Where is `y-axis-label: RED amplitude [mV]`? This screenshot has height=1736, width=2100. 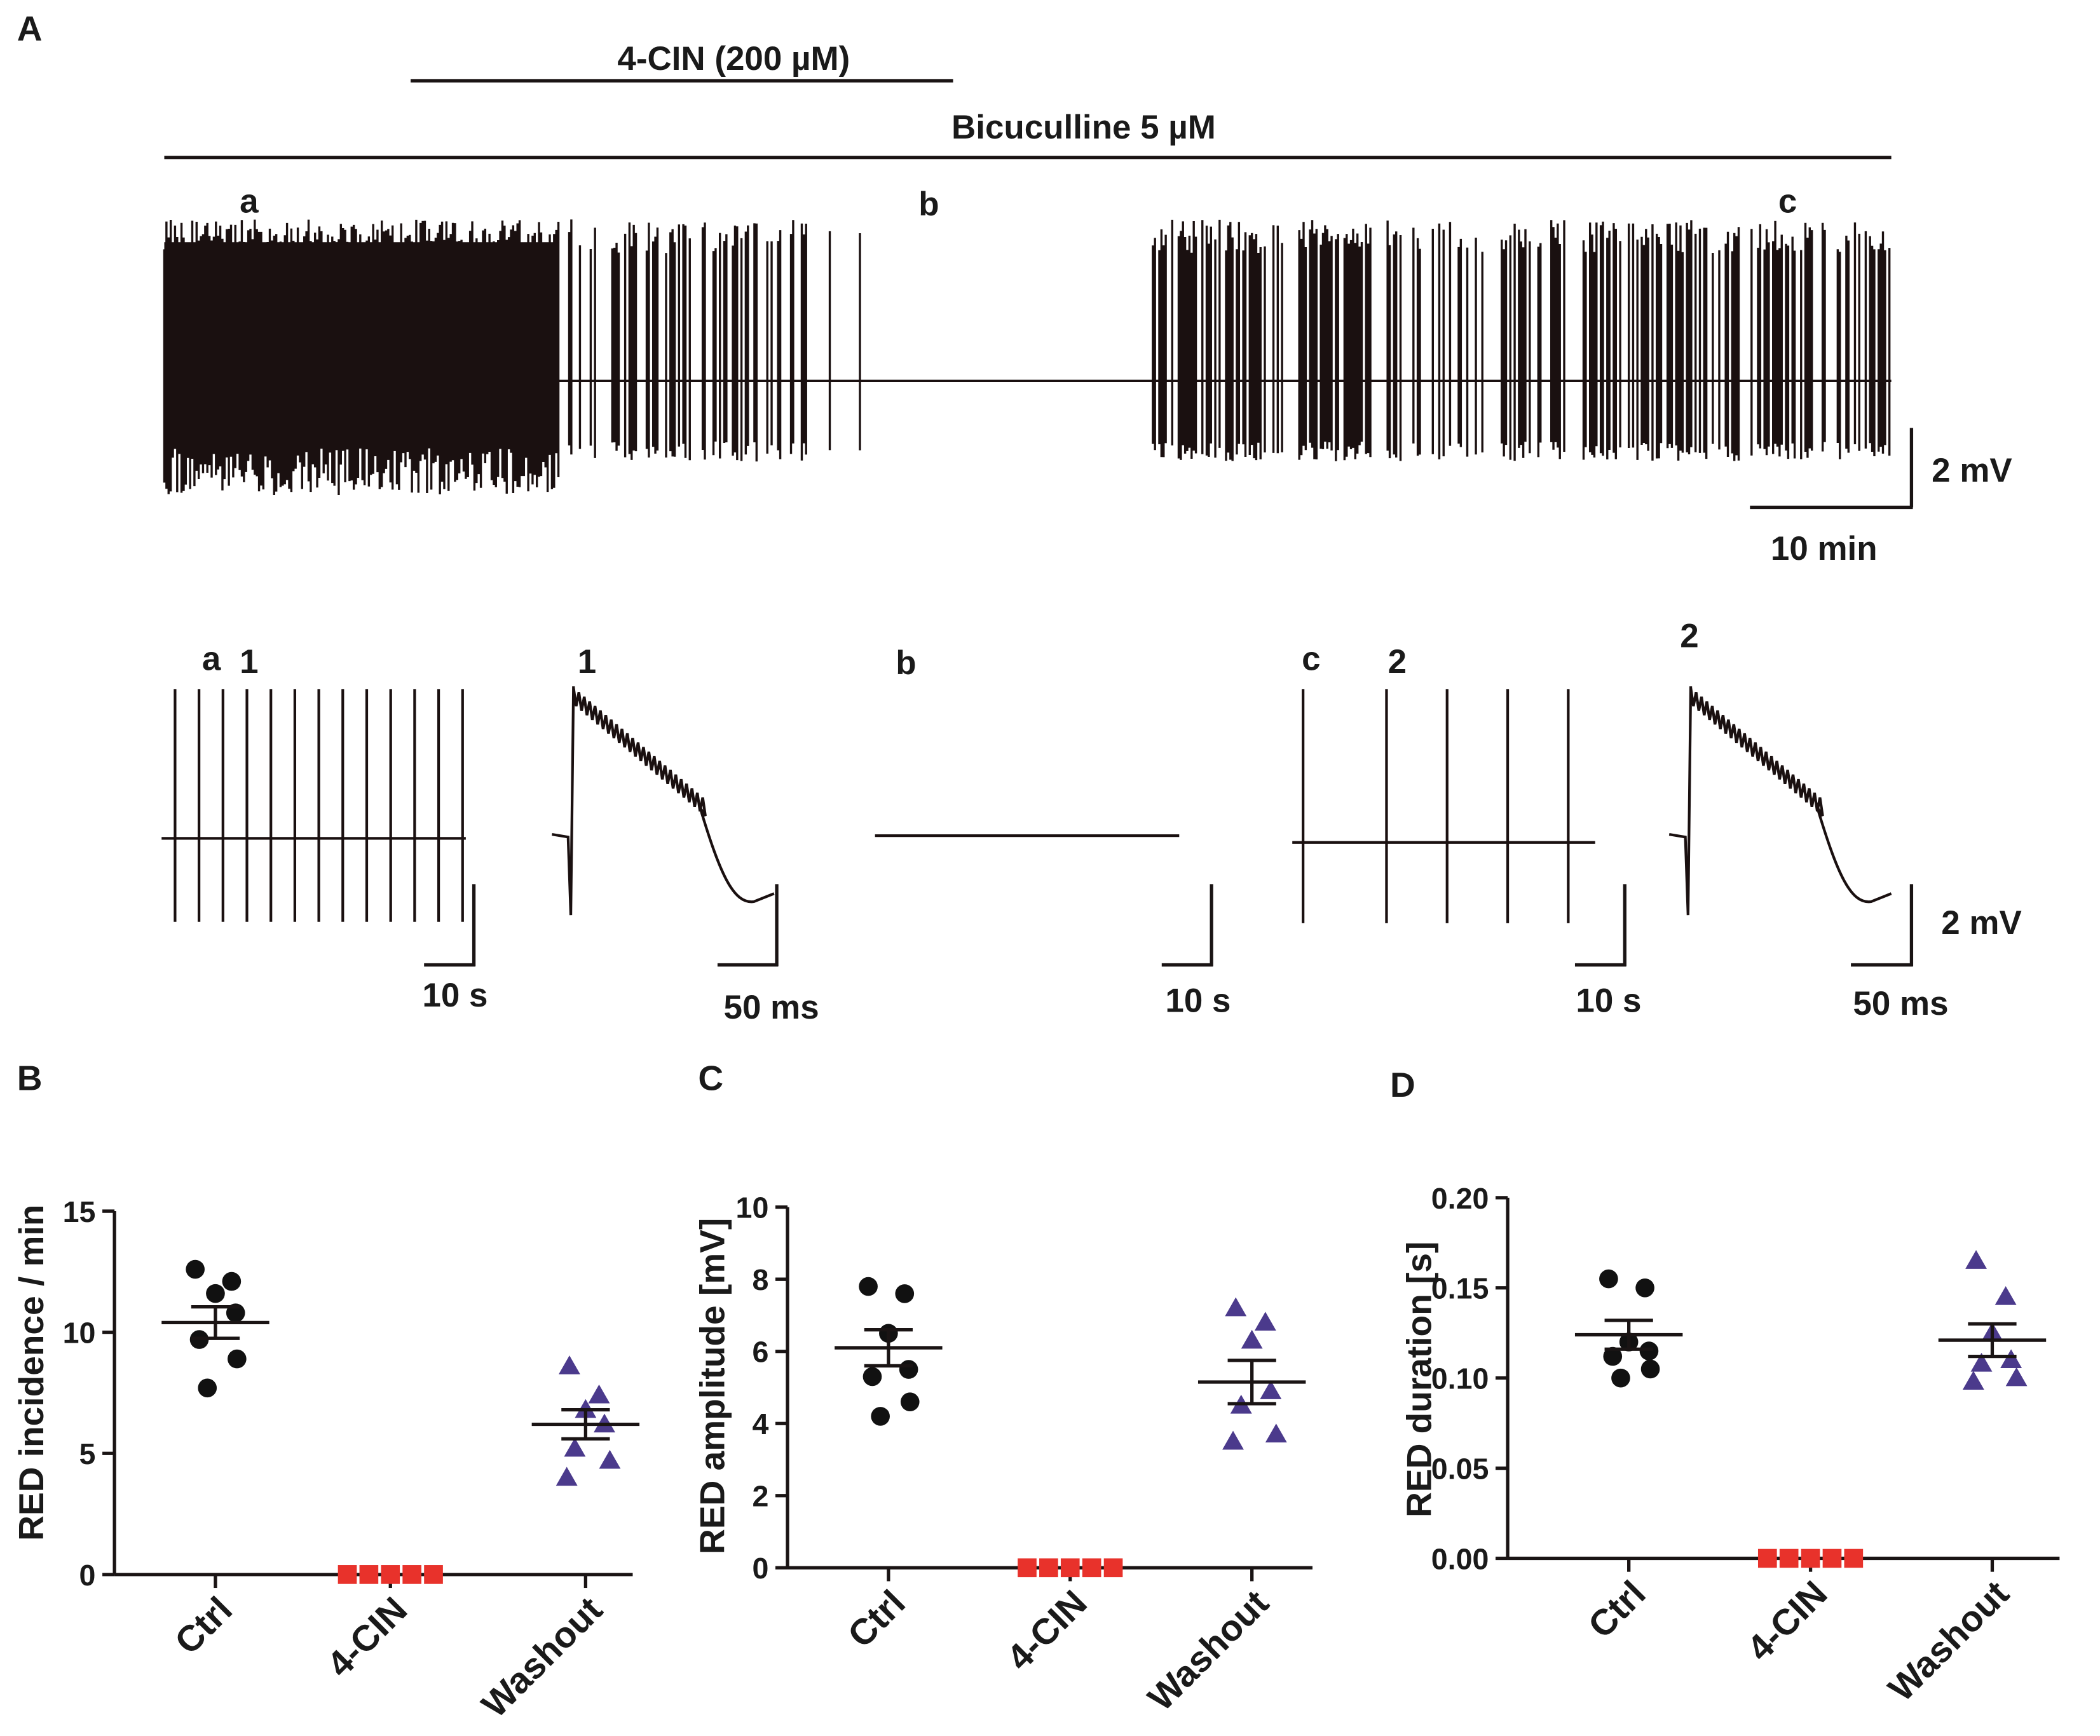
y-axis-label: RED amplitude [mV] is located at coordinates (712, 1386).